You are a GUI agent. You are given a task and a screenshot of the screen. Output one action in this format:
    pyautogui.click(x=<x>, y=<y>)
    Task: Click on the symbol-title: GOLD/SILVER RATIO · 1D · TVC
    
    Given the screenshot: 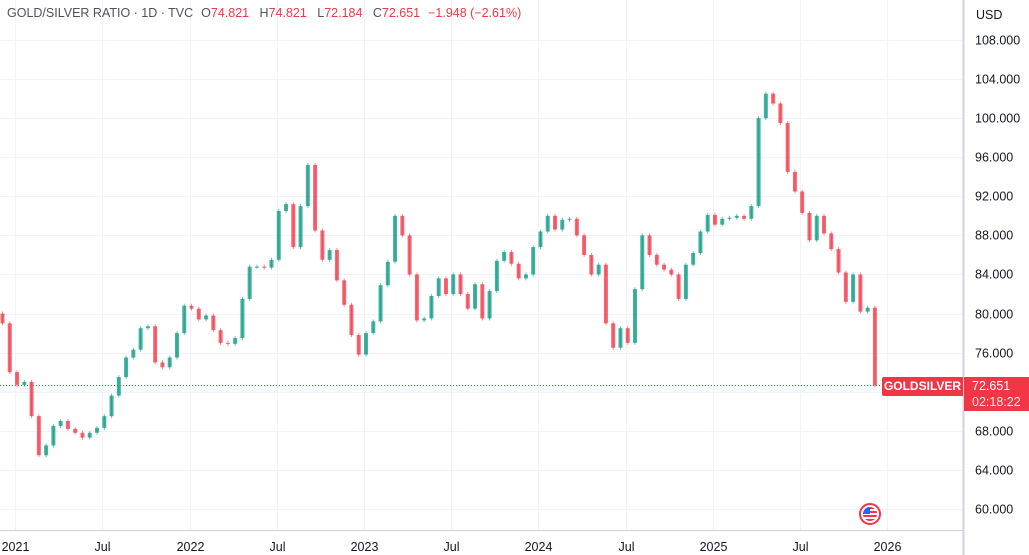 What is the action you would take?
    pyautogui.click(x=100, y=13)
    